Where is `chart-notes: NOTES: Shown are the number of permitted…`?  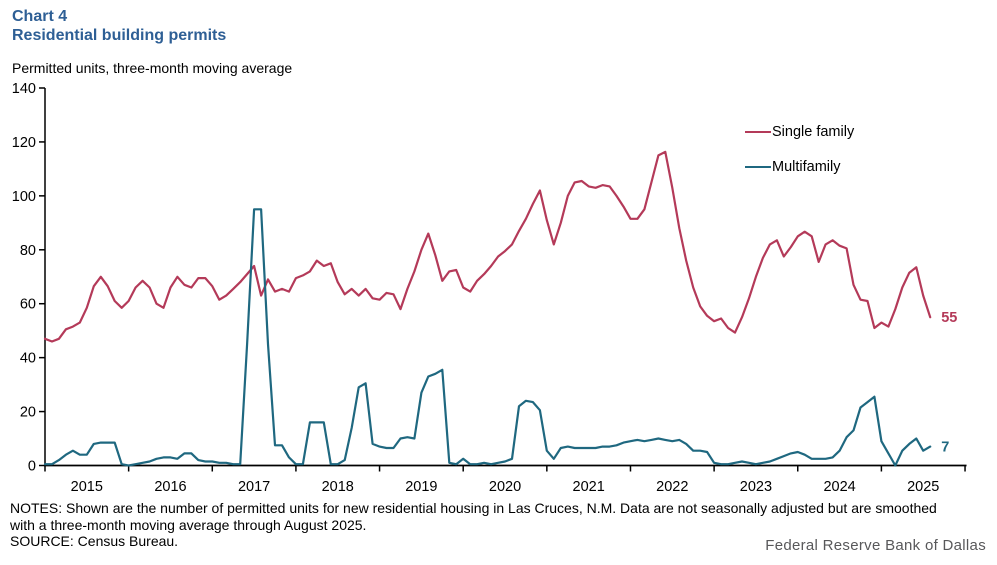 chart-notes: NOTES: Shown are the number of permitted… is located at coordinates (473, 525).